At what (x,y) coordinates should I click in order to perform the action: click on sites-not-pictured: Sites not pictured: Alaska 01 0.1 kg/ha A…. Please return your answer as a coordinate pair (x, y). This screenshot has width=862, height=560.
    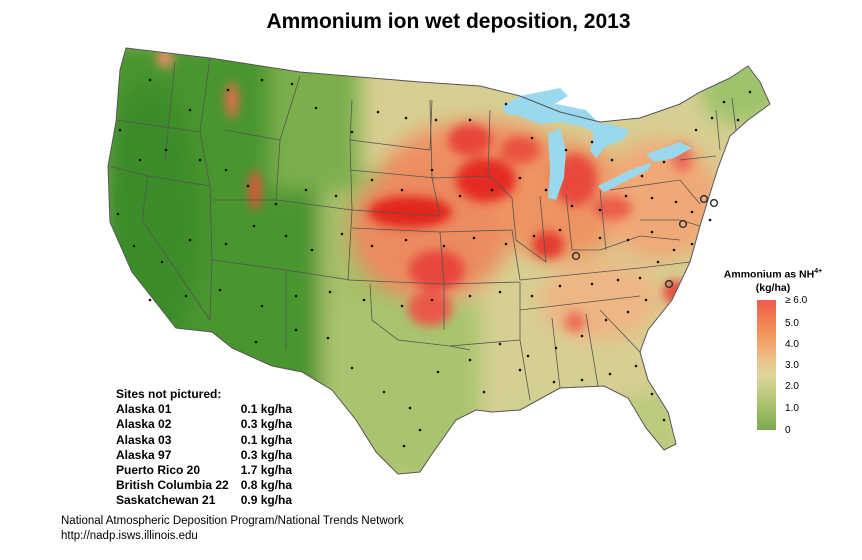
    Looking at the image, I should click on (204, 448).